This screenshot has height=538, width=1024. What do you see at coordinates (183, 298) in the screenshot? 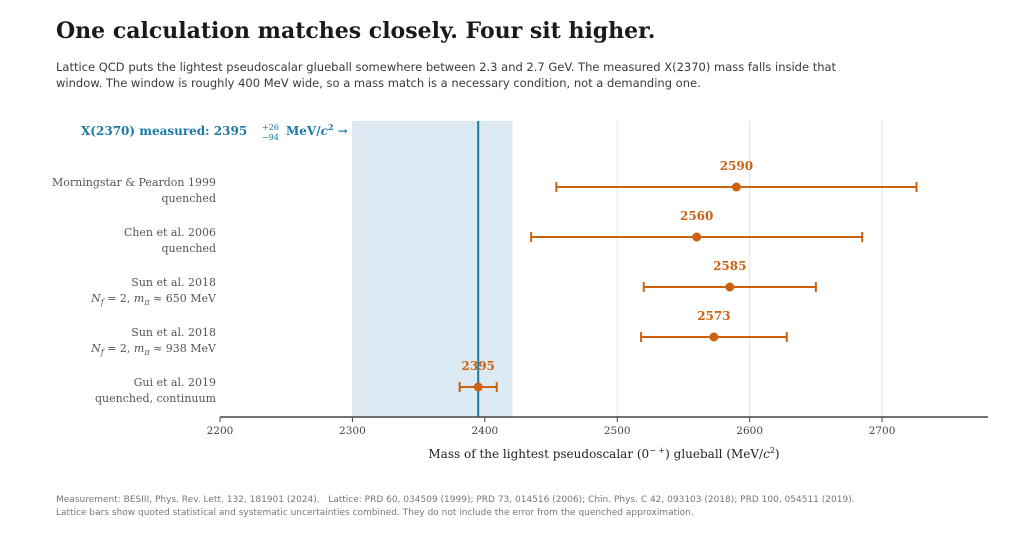
I see `label-mass: ≈ 650 MeV` at bounding box center [183, 298].